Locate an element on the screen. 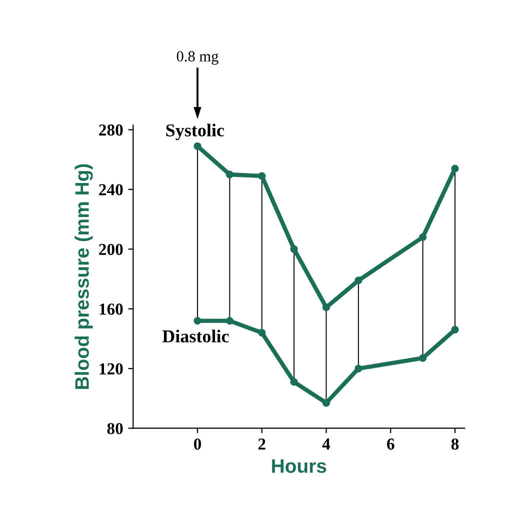 Image resolution: width=518 pixels, height=505 pixels. text: 0.8 mg is located at coordinates (197, 58).